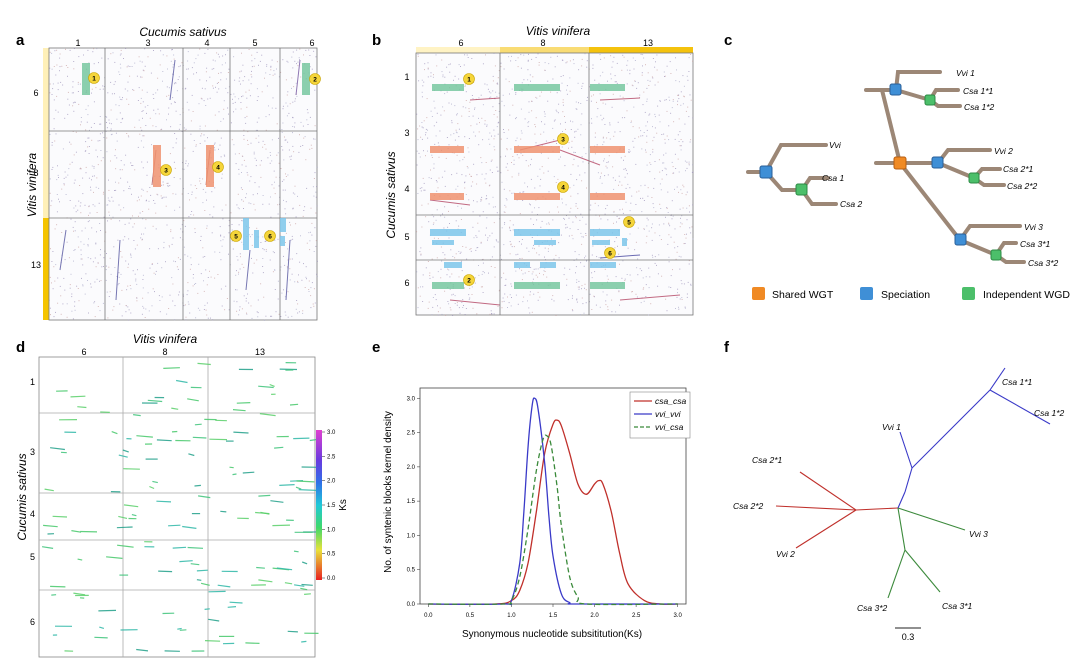 The image size is (1080, 669). What do you see at coordinates (727, 347) in the screenshot?
I see `panel-f-letter: f` at bounding box center [727, 347].